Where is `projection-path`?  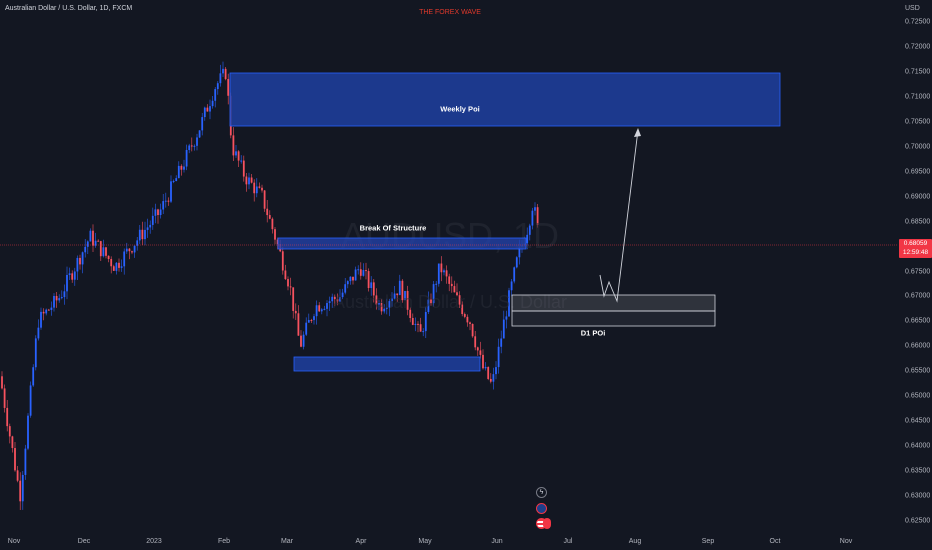
projection-path is located at coordinates (619, 216).